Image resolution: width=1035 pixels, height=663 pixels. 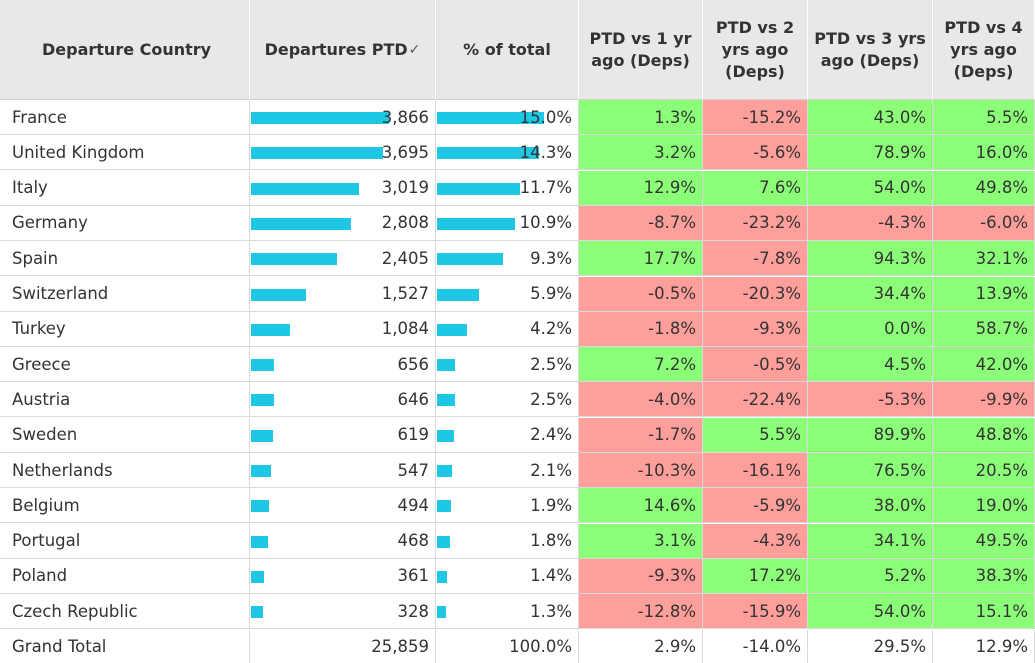 What do you see at coordinates (899, 188) in the screenshot?
I see `ptd-vs3-value: 54.0%` at bounding box center [899, 188].